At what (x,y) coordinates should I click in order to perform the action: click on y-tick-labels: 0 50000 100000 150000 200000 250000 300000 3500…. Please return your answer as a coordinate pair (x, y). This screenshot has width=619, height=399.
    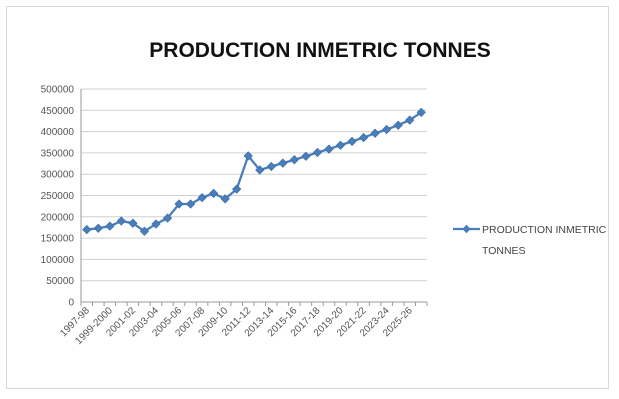
    Looking at the image, I should click on (58, 197).